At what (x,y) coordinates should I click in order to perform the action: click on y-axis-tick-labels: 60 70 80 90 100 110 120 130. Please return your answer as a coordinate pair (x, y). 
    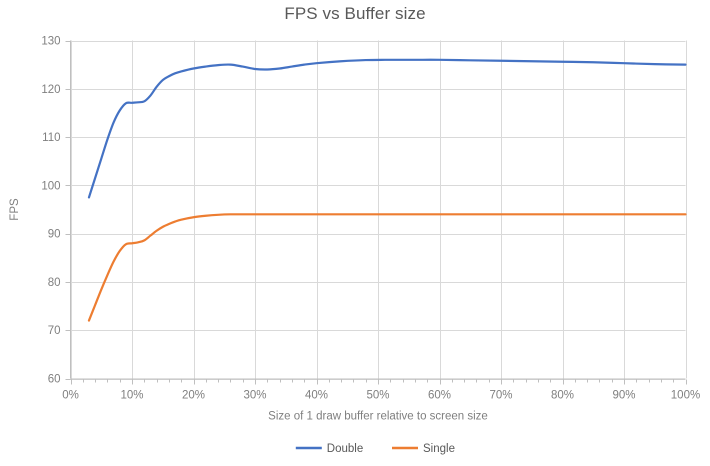
    Looking at the image, I should click on (50, 211).